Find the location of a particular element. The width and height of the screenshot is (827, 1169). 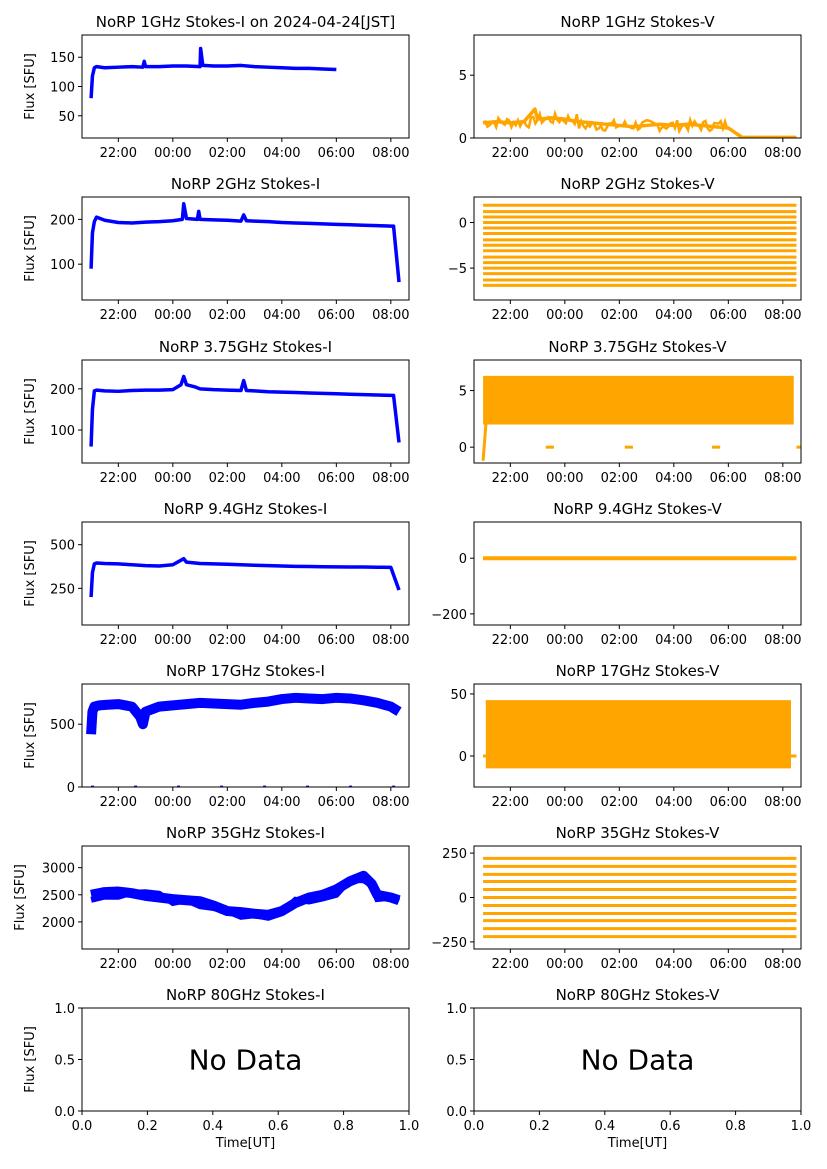

y-tick-label: −5 is located at coordinates (457, 269).